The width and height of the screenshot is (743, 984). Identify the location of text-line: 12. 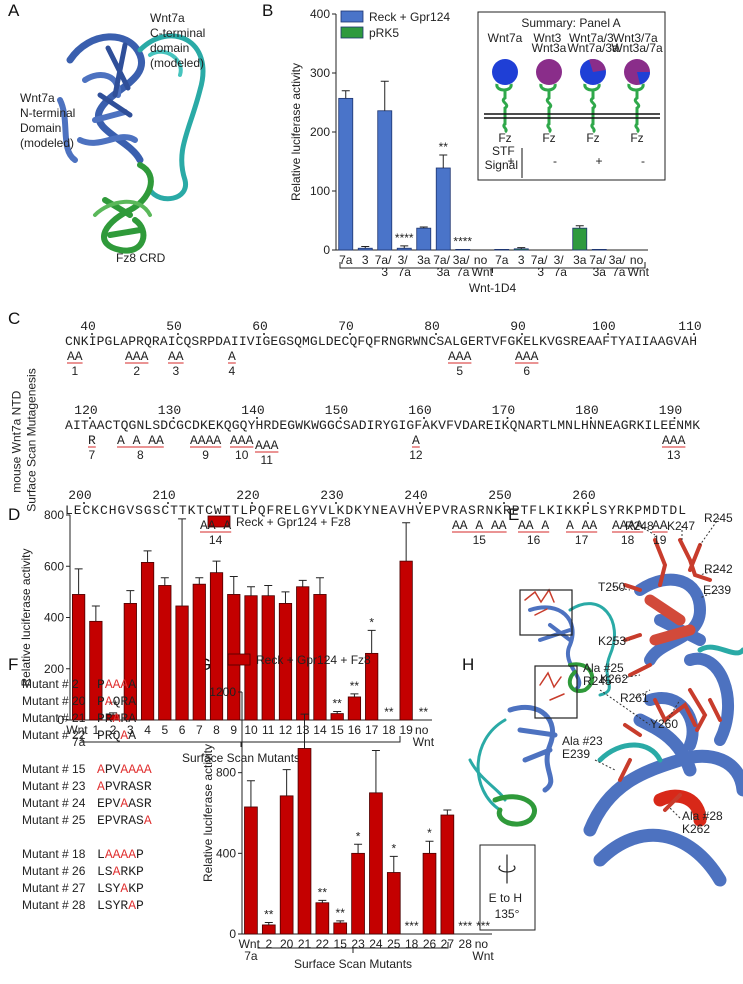
(286, 730).